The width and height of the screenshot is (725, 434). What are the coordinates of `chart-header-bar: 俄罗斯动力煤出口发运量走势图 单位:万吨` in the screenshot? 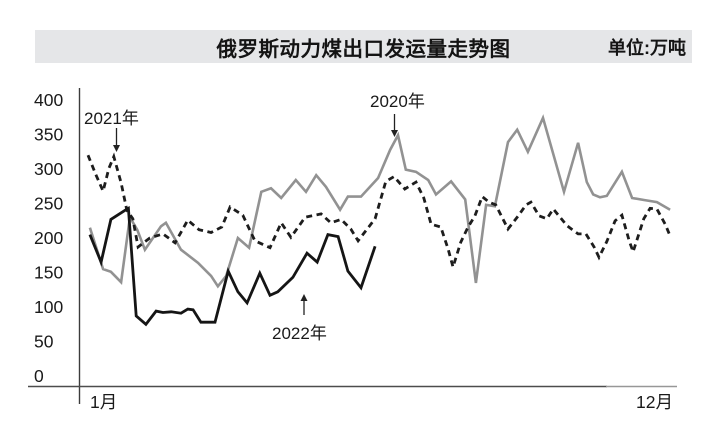 It's located at (363, 46).